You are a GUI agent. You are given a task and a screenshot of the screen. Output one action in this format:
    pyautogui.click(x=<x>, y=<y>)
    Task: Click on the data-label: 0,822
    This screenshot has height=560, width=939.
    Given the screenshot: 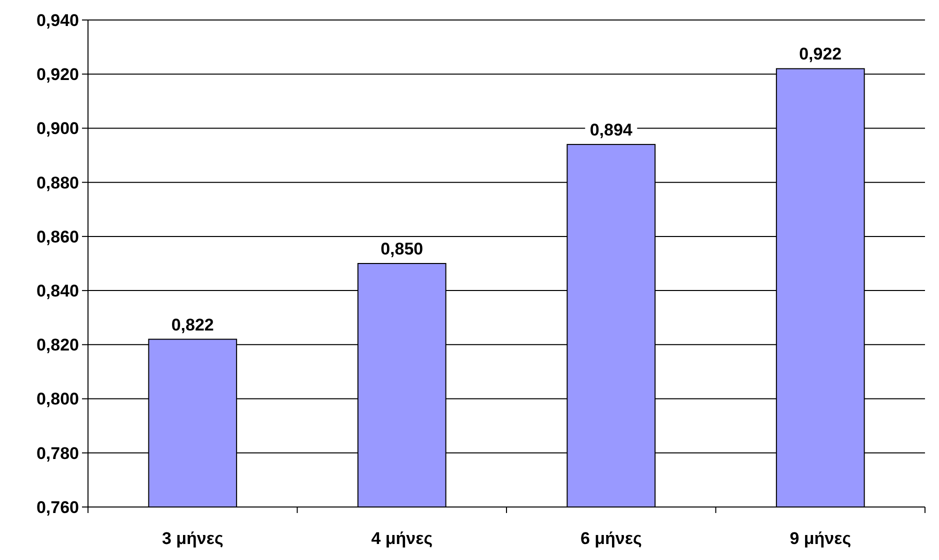 What is the action you would take?
    pyautogui.click(x=192, y=324)
    